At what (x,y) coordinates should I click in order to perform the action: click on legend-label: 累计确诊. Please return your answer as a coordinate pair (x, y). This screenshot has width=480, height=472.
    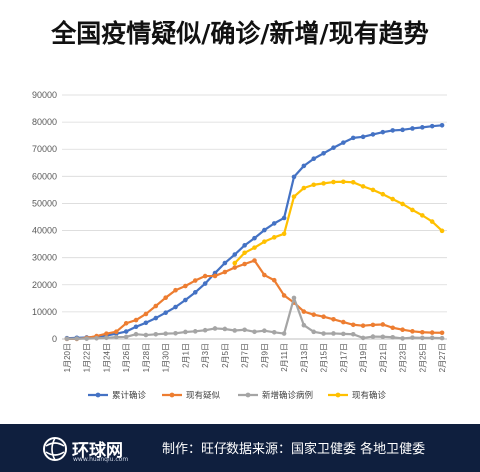
    Looking at the image, I should click on (129, 395).